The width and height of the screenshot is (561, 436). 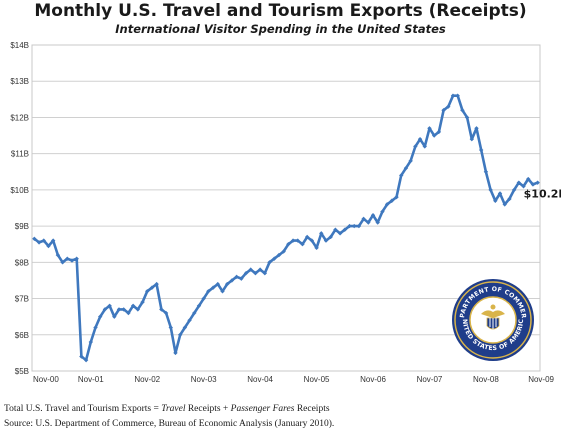 I want to click on y-tick-label: $8B, so click(x=22, y=262).